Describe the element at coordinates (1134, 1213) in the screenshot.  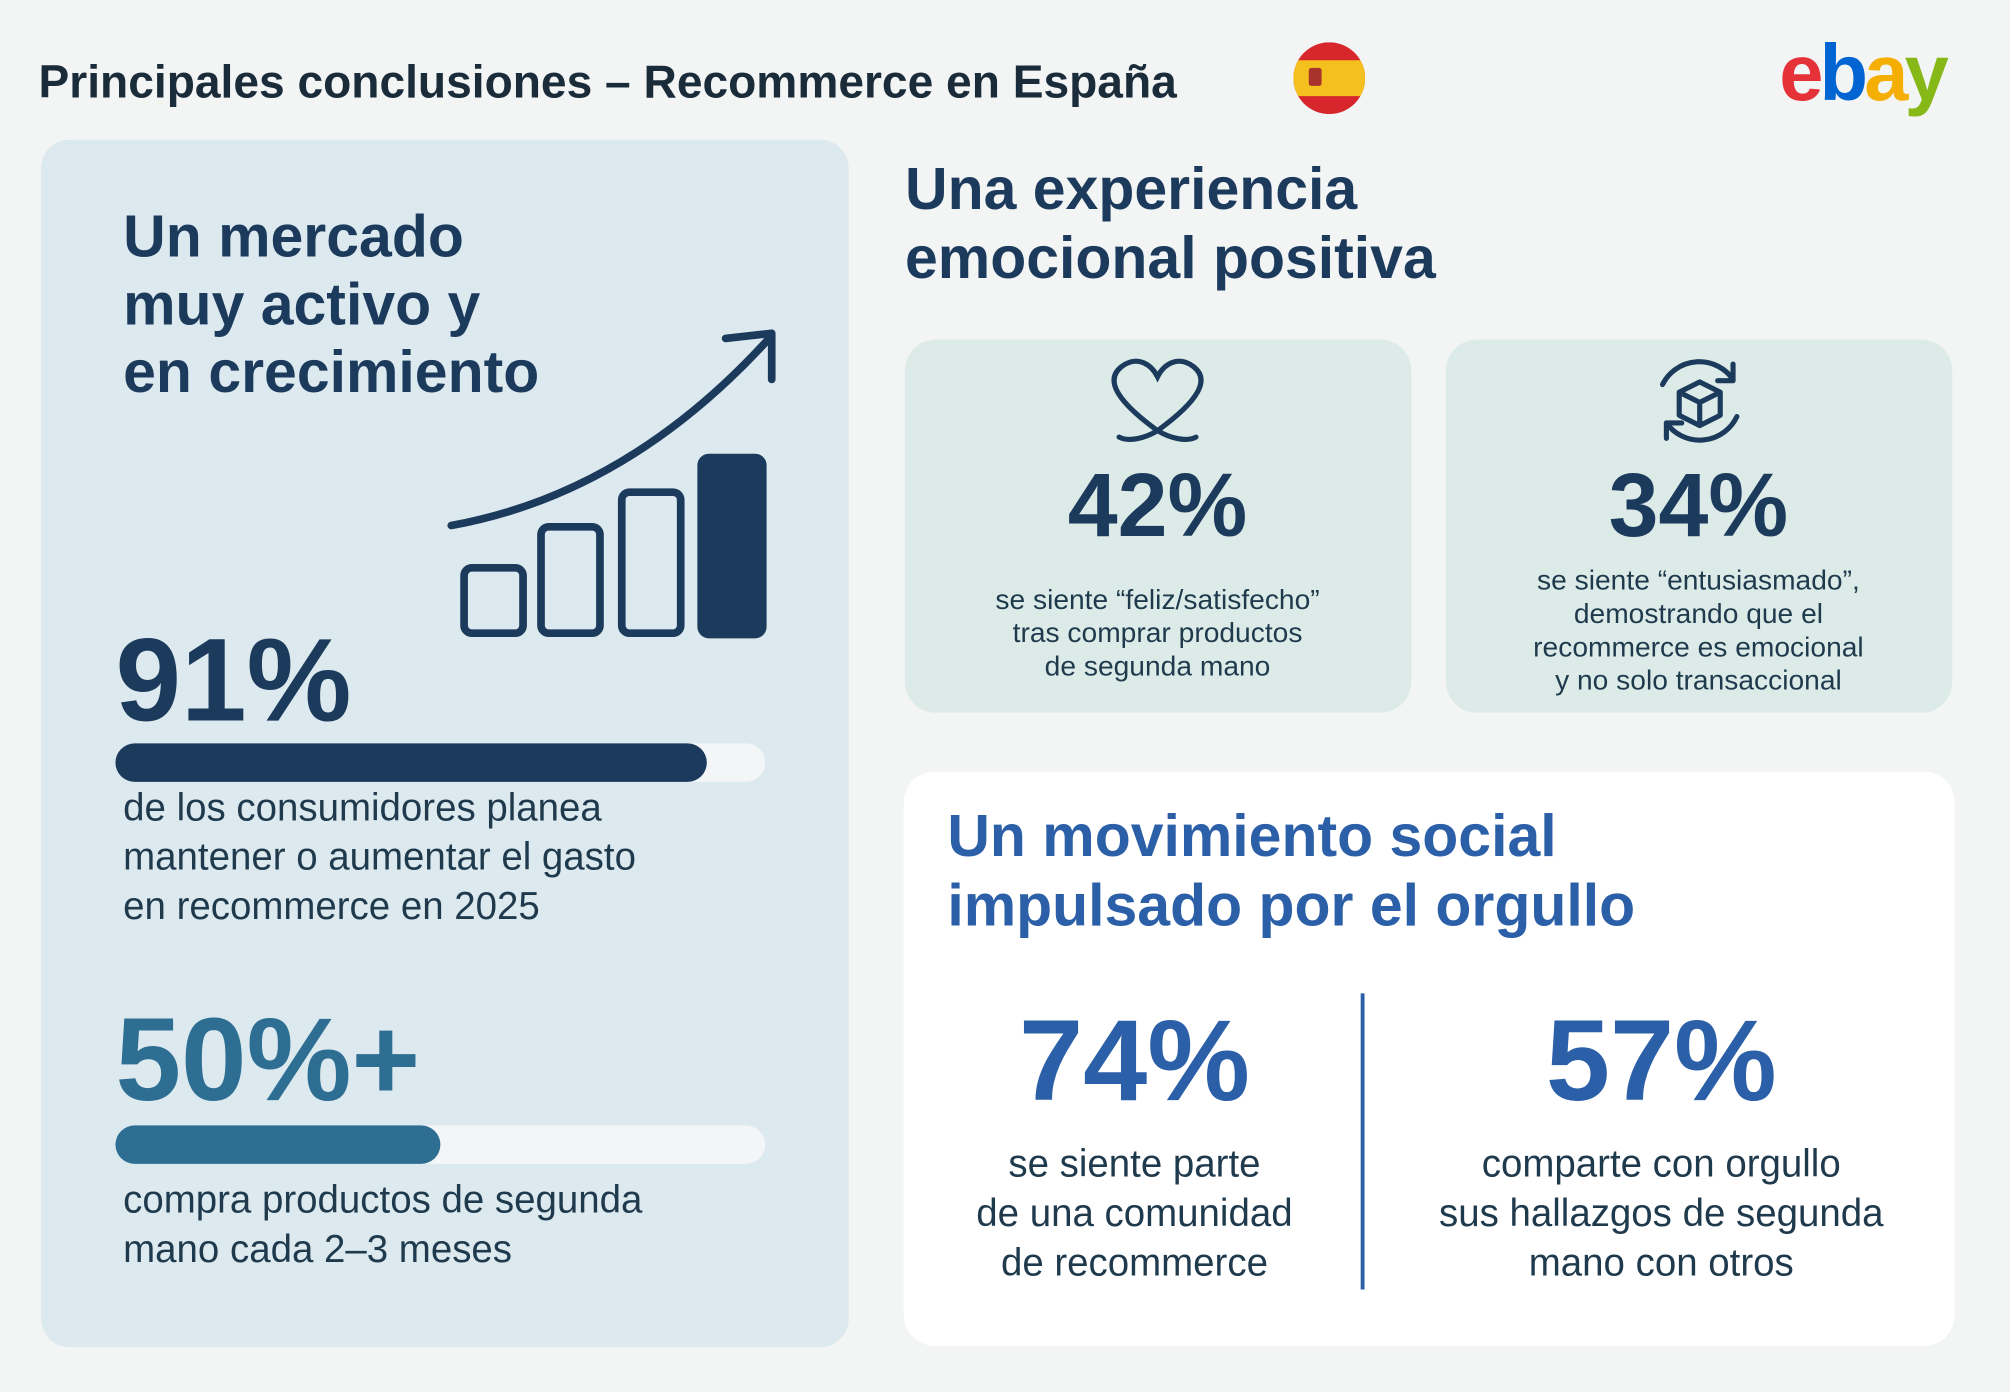
I see `social-text: de una comunidad` at that location.